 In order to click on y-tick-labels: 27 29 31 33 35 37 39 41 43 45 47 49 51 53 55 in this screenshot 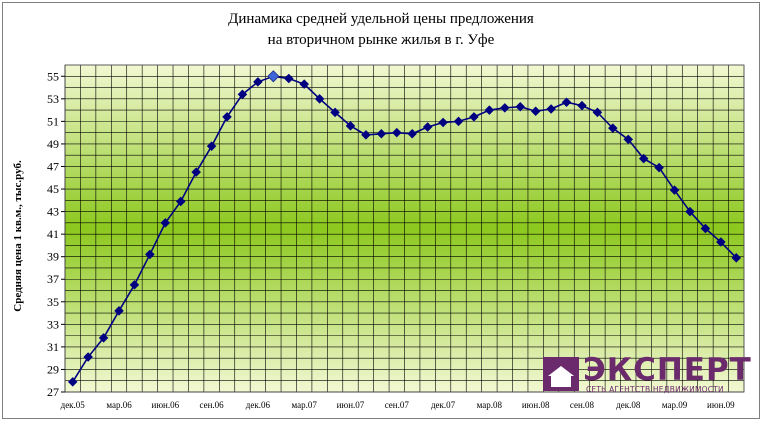, I will do `click(56, 234)`.